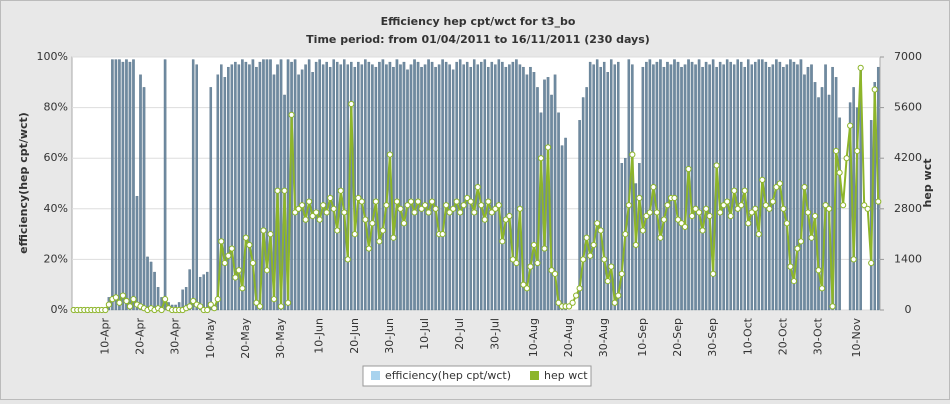 The image size is (950, 404). I want to click on y-tick-label: 20%, so click(56, 258).